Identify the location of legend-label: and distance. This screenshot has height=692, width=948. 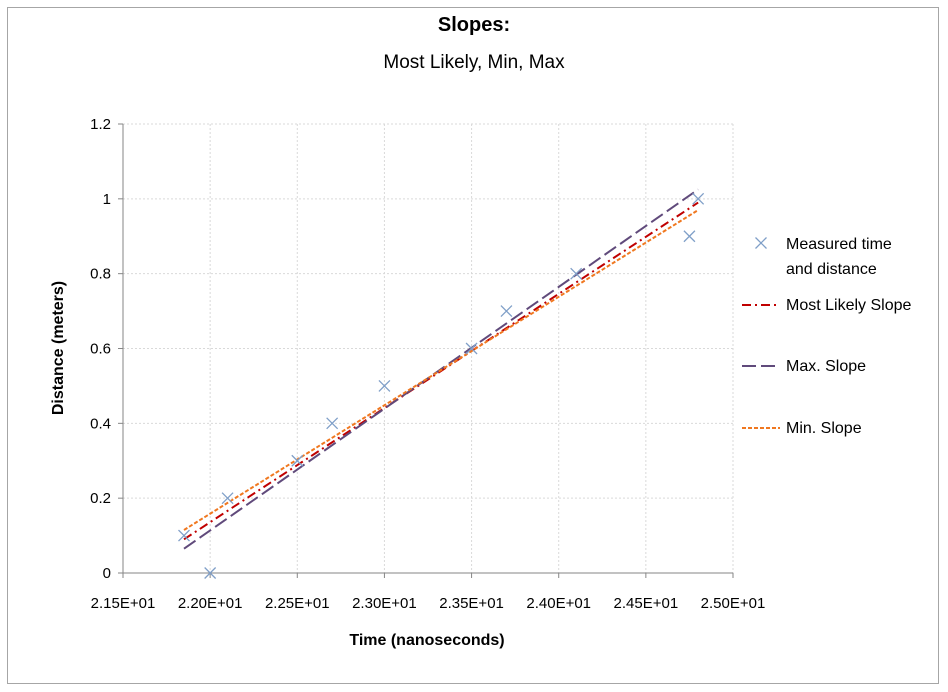
(831, 269).